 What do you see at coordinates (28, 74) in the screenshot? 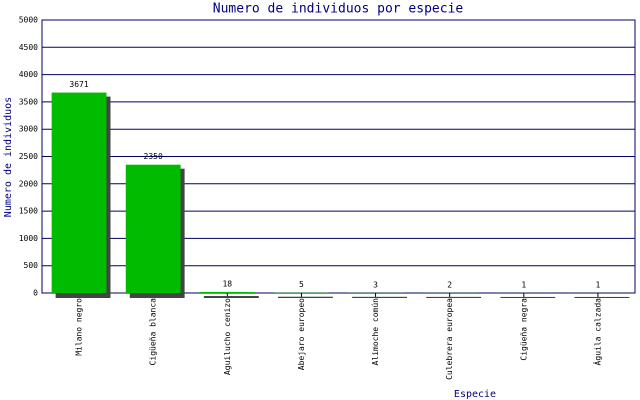
I see `y-tick-label: 4000` at bounding box center [28, 74].